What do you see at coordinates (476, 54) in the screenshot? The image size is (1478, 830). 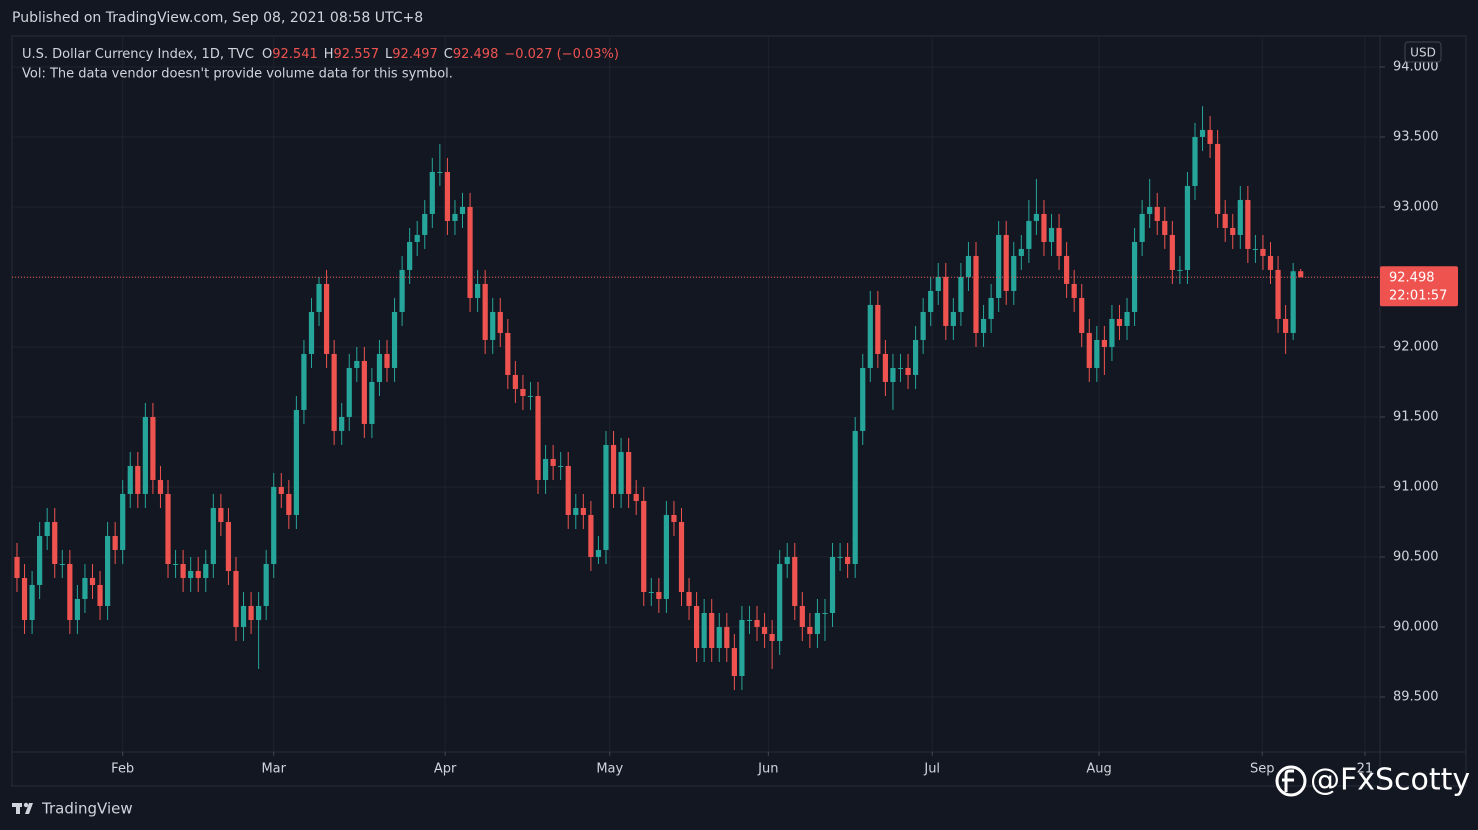 I see `legend-value: 92.498` at bounding box center [476, 54].